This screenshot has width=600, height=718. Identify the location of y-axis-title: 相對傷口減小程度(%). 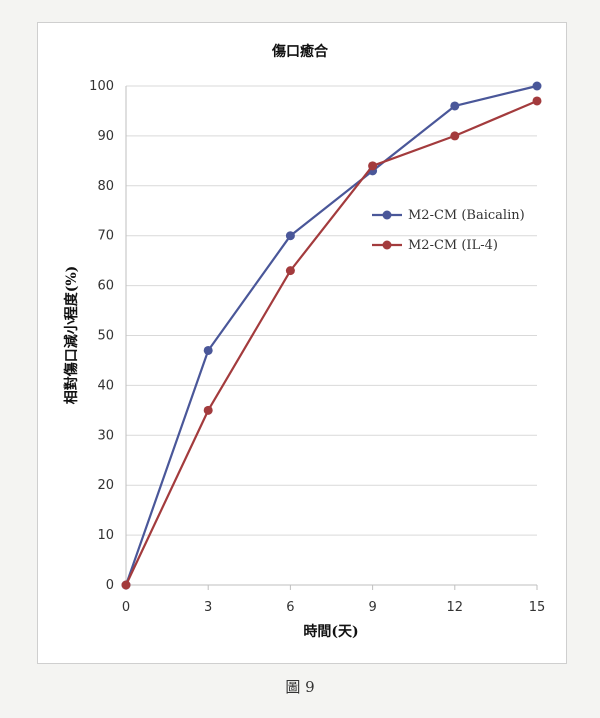
(71, 335).